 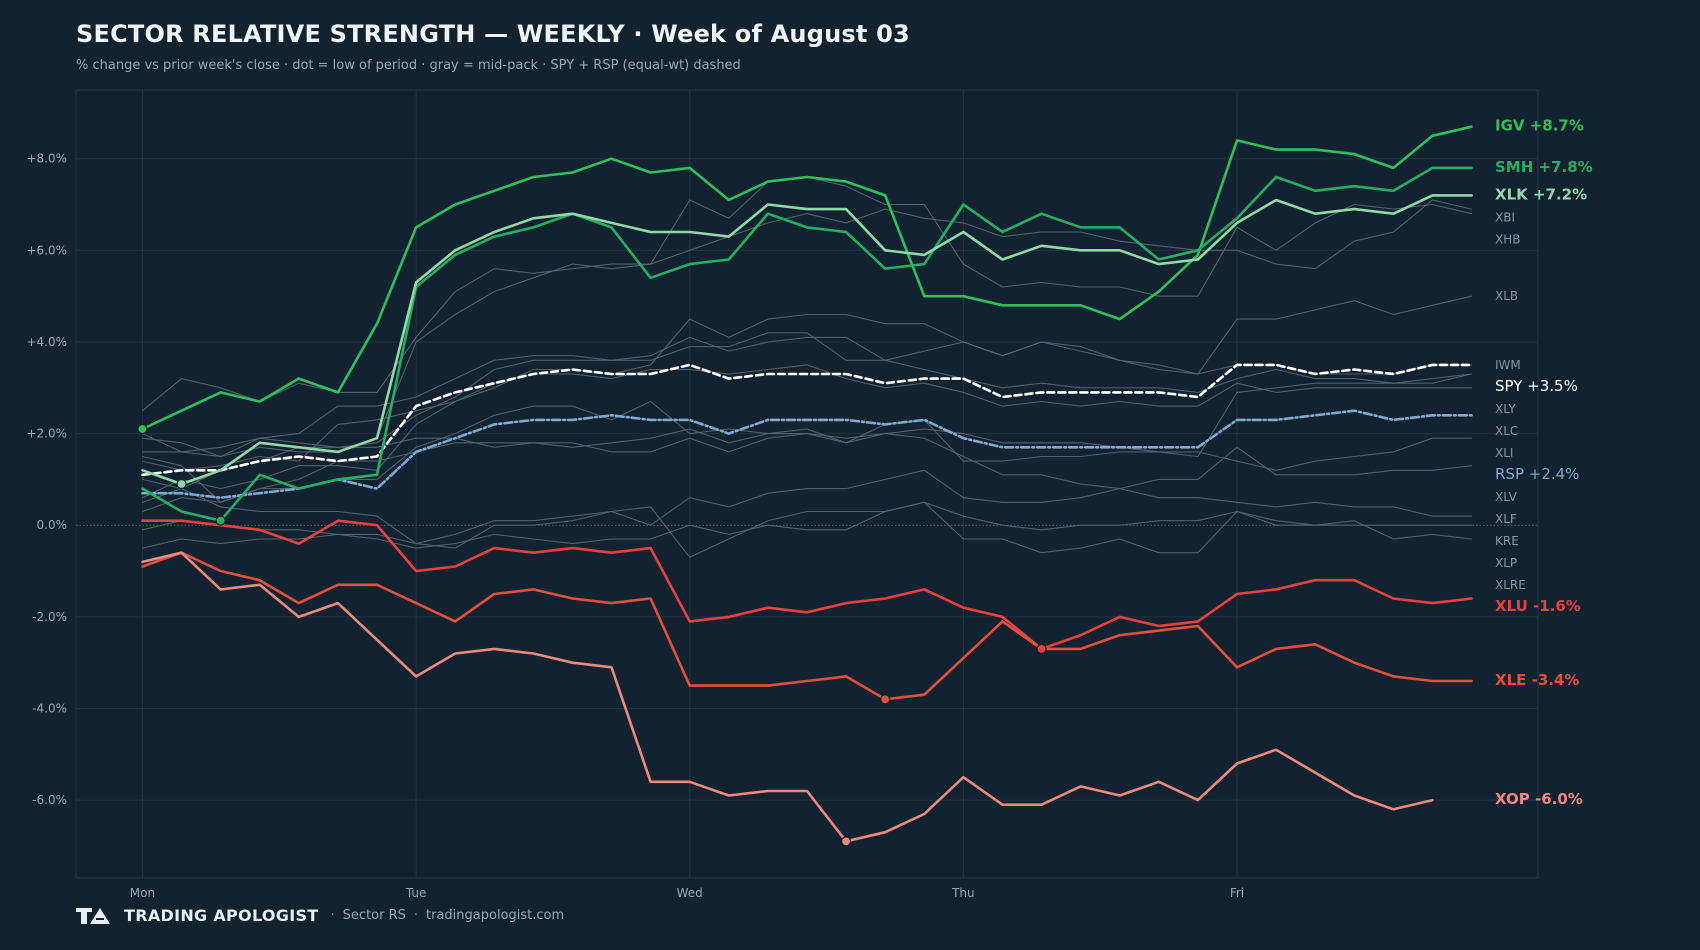 I want to click on series-line-spy, so click(x=807, y=420).